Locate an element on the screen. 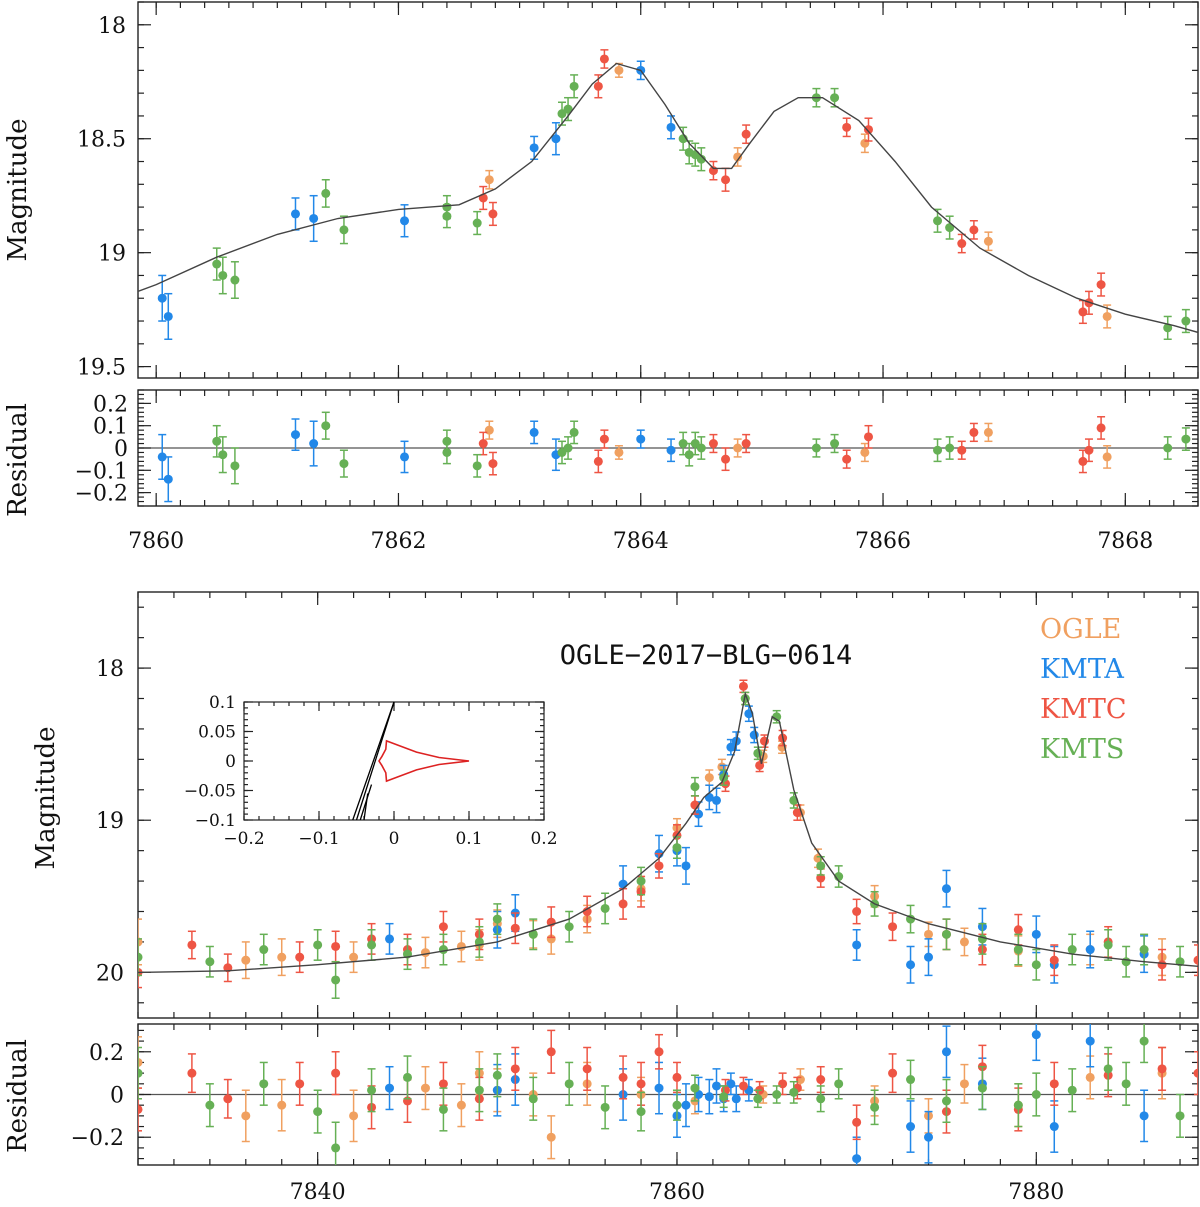  top-residual-ytick-label: 0.2 is located at coordinates (110, 404).